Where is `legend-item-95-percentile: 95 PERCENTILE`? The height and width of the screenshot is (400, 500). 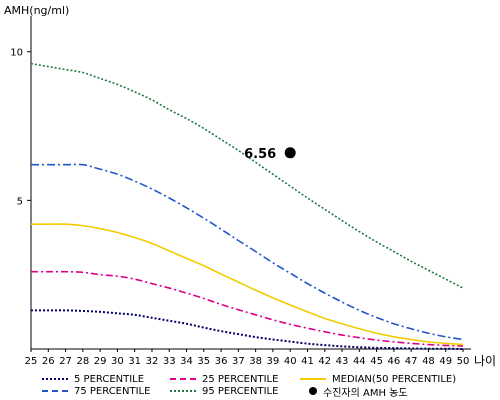 legend-item-95-percentile: 95 PERCENTILE is located at coordinates (224, 391).